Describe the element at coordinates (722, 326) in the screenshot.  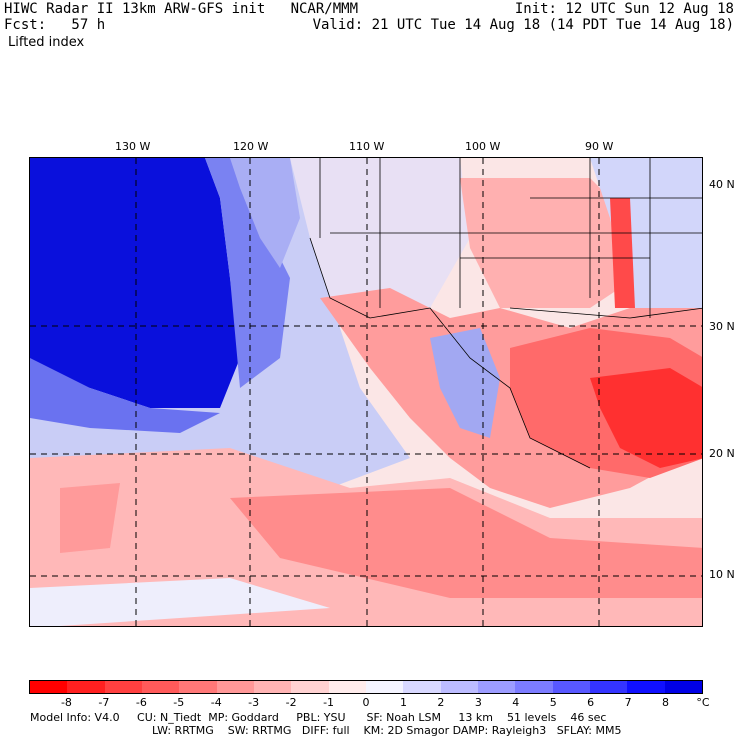
I see `lat-label-30n: 30 N` at that location.